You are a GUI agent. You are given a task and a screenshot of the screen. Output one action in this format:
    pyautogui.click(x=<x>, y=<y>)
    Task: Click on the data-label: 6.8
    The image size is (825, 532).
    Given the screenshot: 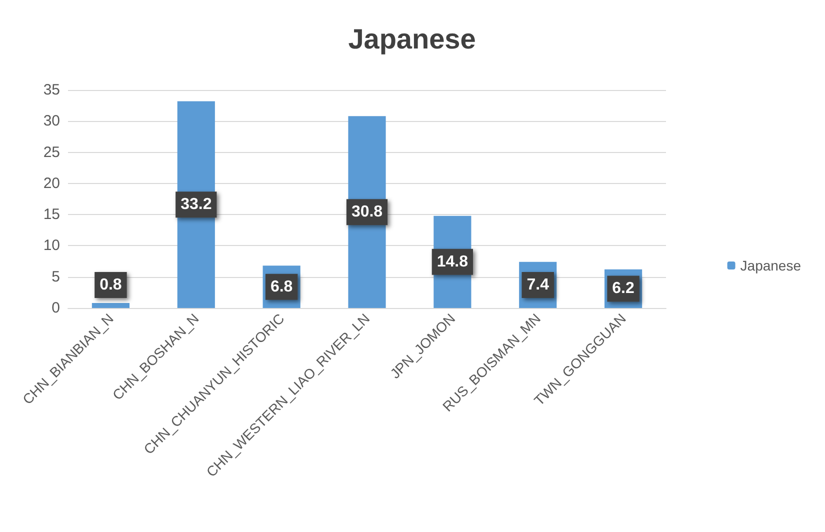 What is the action you would take?
    pyautogui.click(x=281, y=287)
    